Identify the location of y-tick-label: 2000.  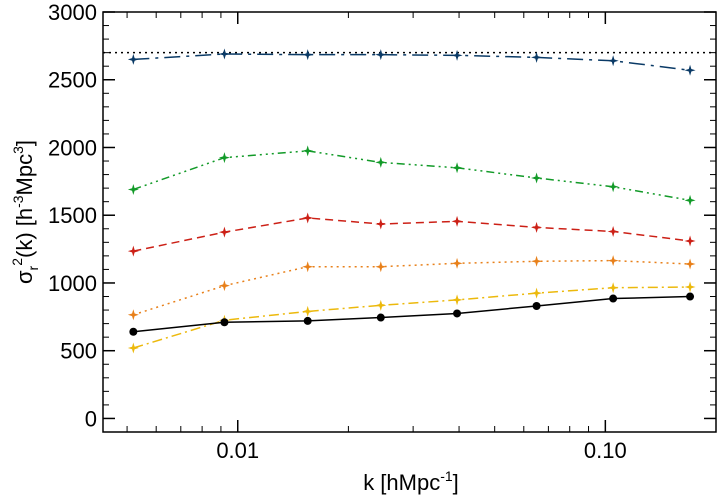
(72, 147).